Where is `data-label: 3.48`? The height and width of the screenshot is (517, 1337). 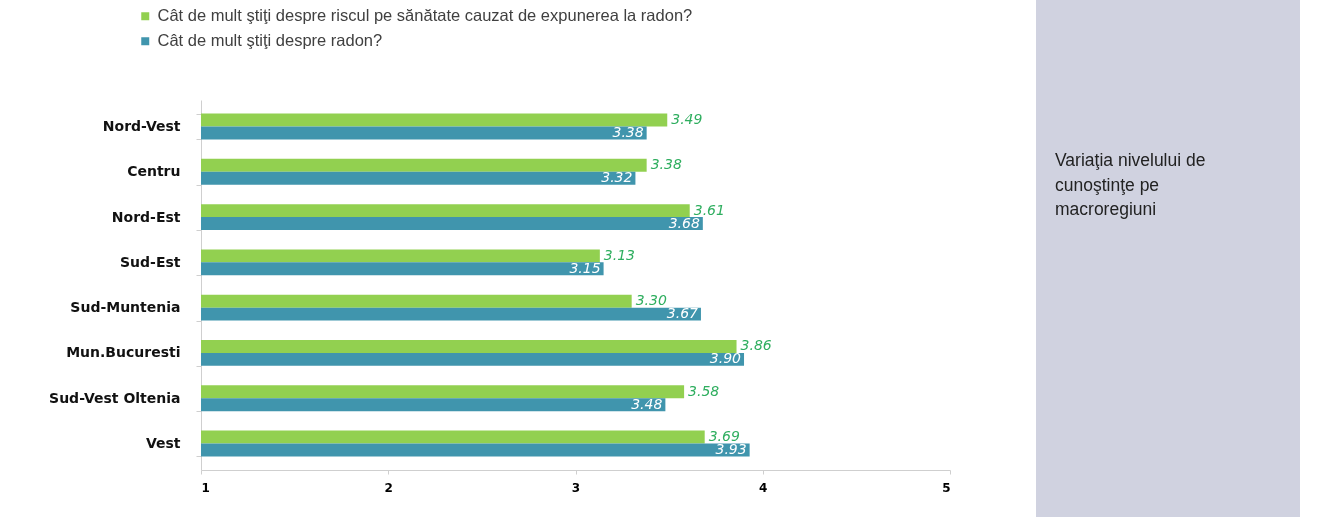 data-label: 3.48 is located at coordinates (647, 403).